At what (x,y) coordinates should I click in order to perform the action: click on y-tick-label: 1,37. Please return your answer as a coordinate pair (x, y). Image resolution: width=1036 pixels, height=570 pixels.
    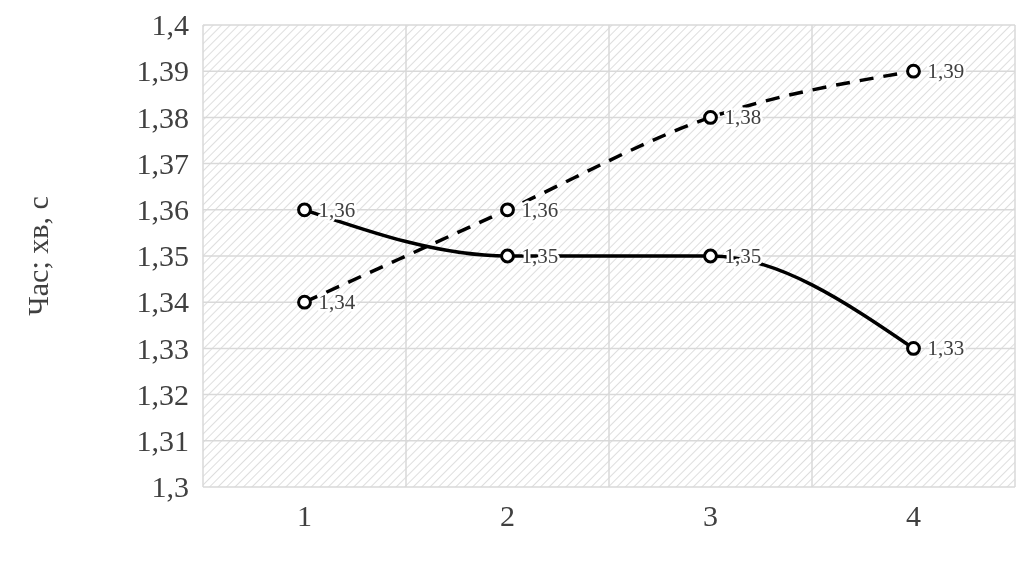
    Looking at the image, I should click on (162, 163).